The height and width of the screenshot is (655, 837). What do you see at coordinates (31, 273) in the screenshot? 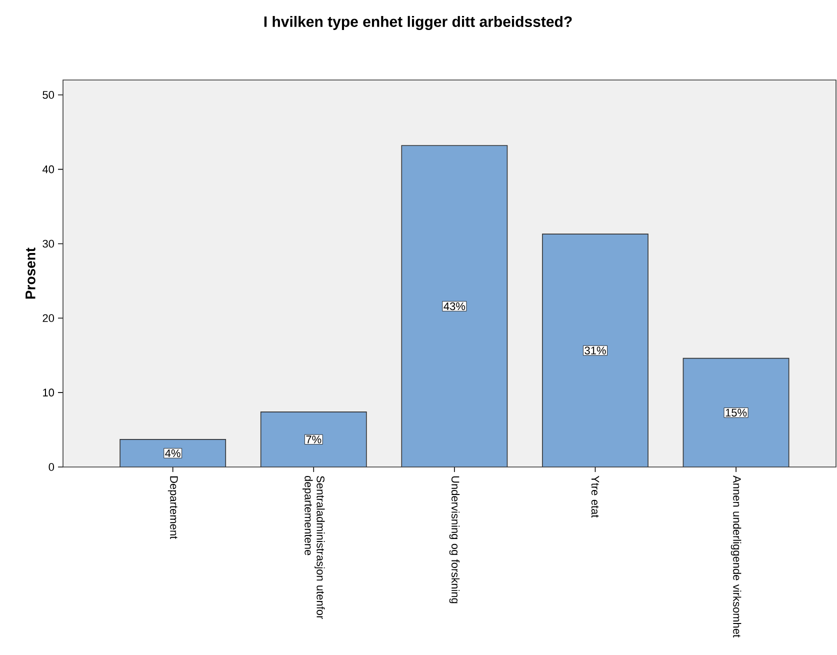
I see `y-axis-title: Prosent` at bounding box center [31, 273].